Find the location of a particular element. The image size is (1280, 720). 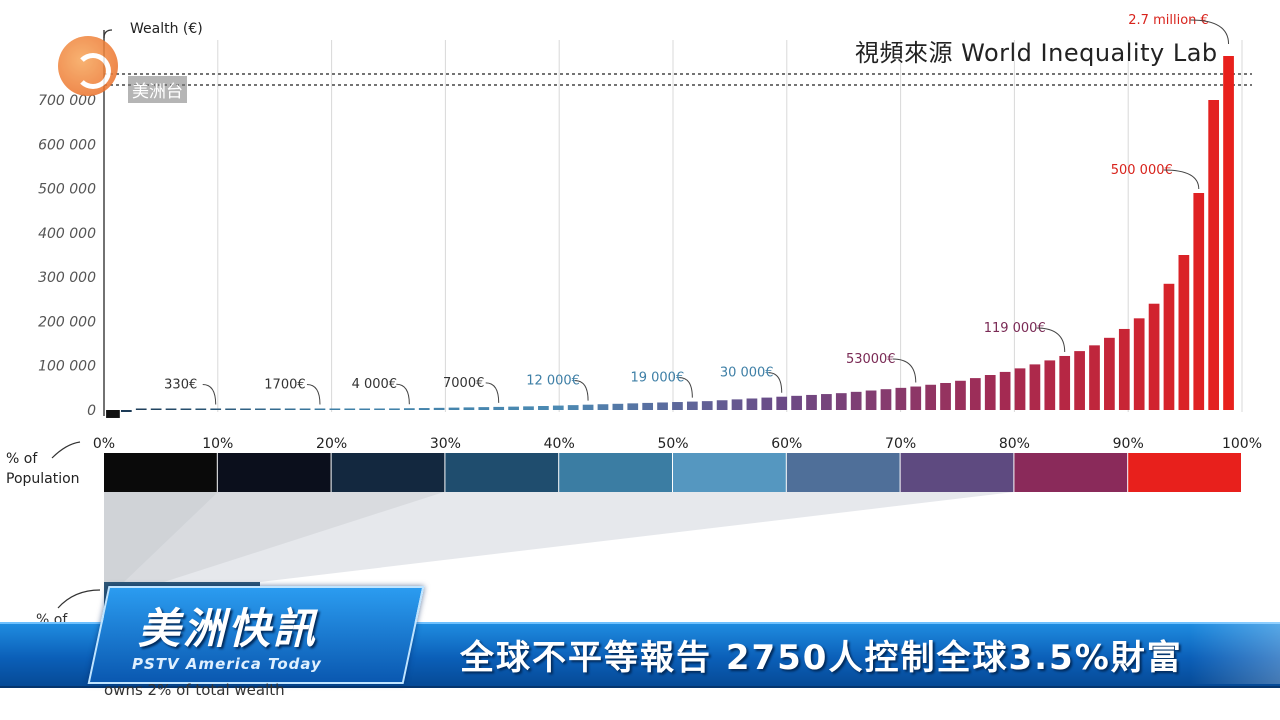

channel-logo: 美洲台 is located at coordinates (132, 71).